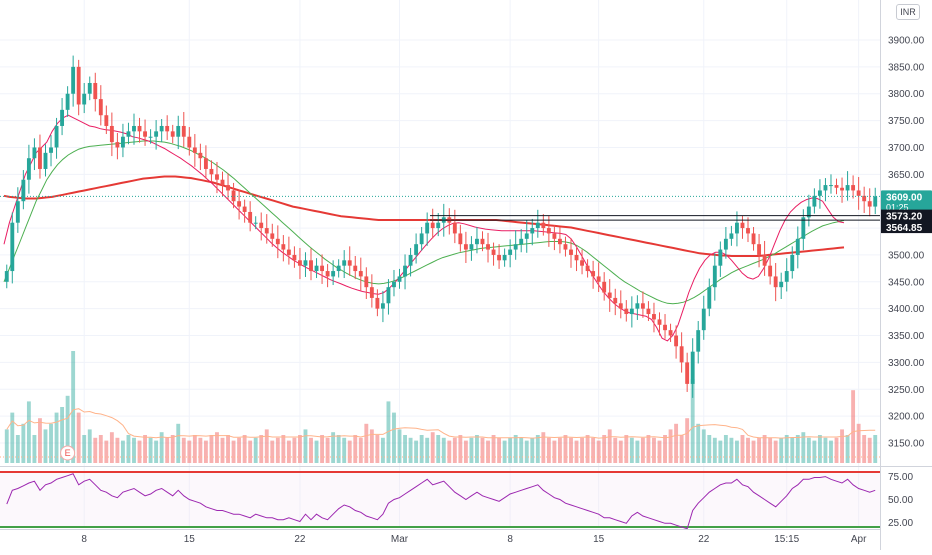 The image size is (932, 555). I want to click on volume-ma-line, so click(441, 423).